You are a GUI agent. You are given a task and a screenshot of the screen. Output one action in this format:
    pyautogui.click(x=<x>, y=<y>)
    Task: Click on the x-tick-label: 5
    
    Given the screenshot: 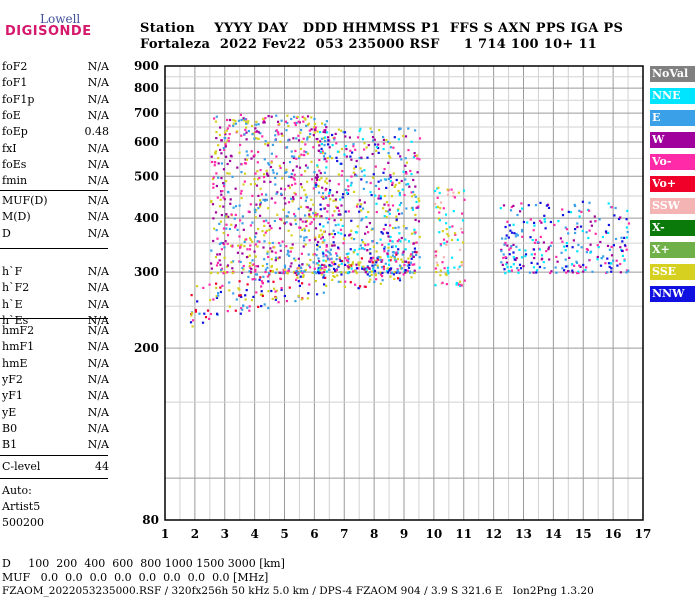 What is the action you would take?
    pyautogui.click(x=284, y=534)
    